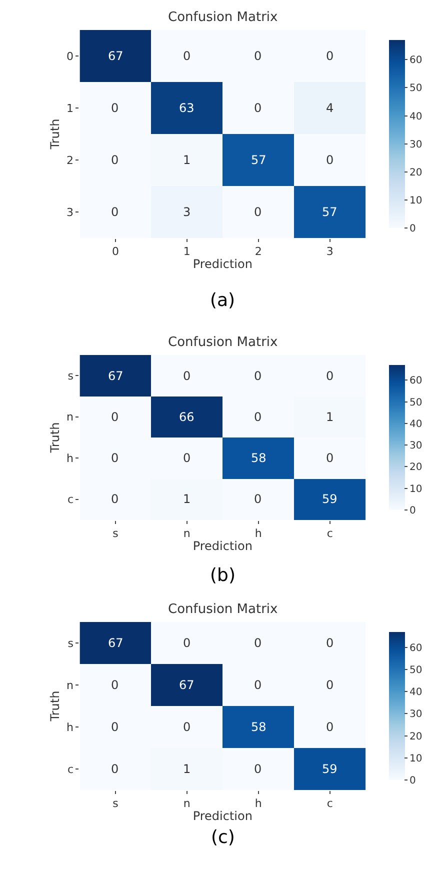 Image resolution: width=433 pixels, height=875 pixels. What do you see at coordinates (115, 251) in the screenshot?
I see `x-tick-label: 0` at bounding box center [115, 251].